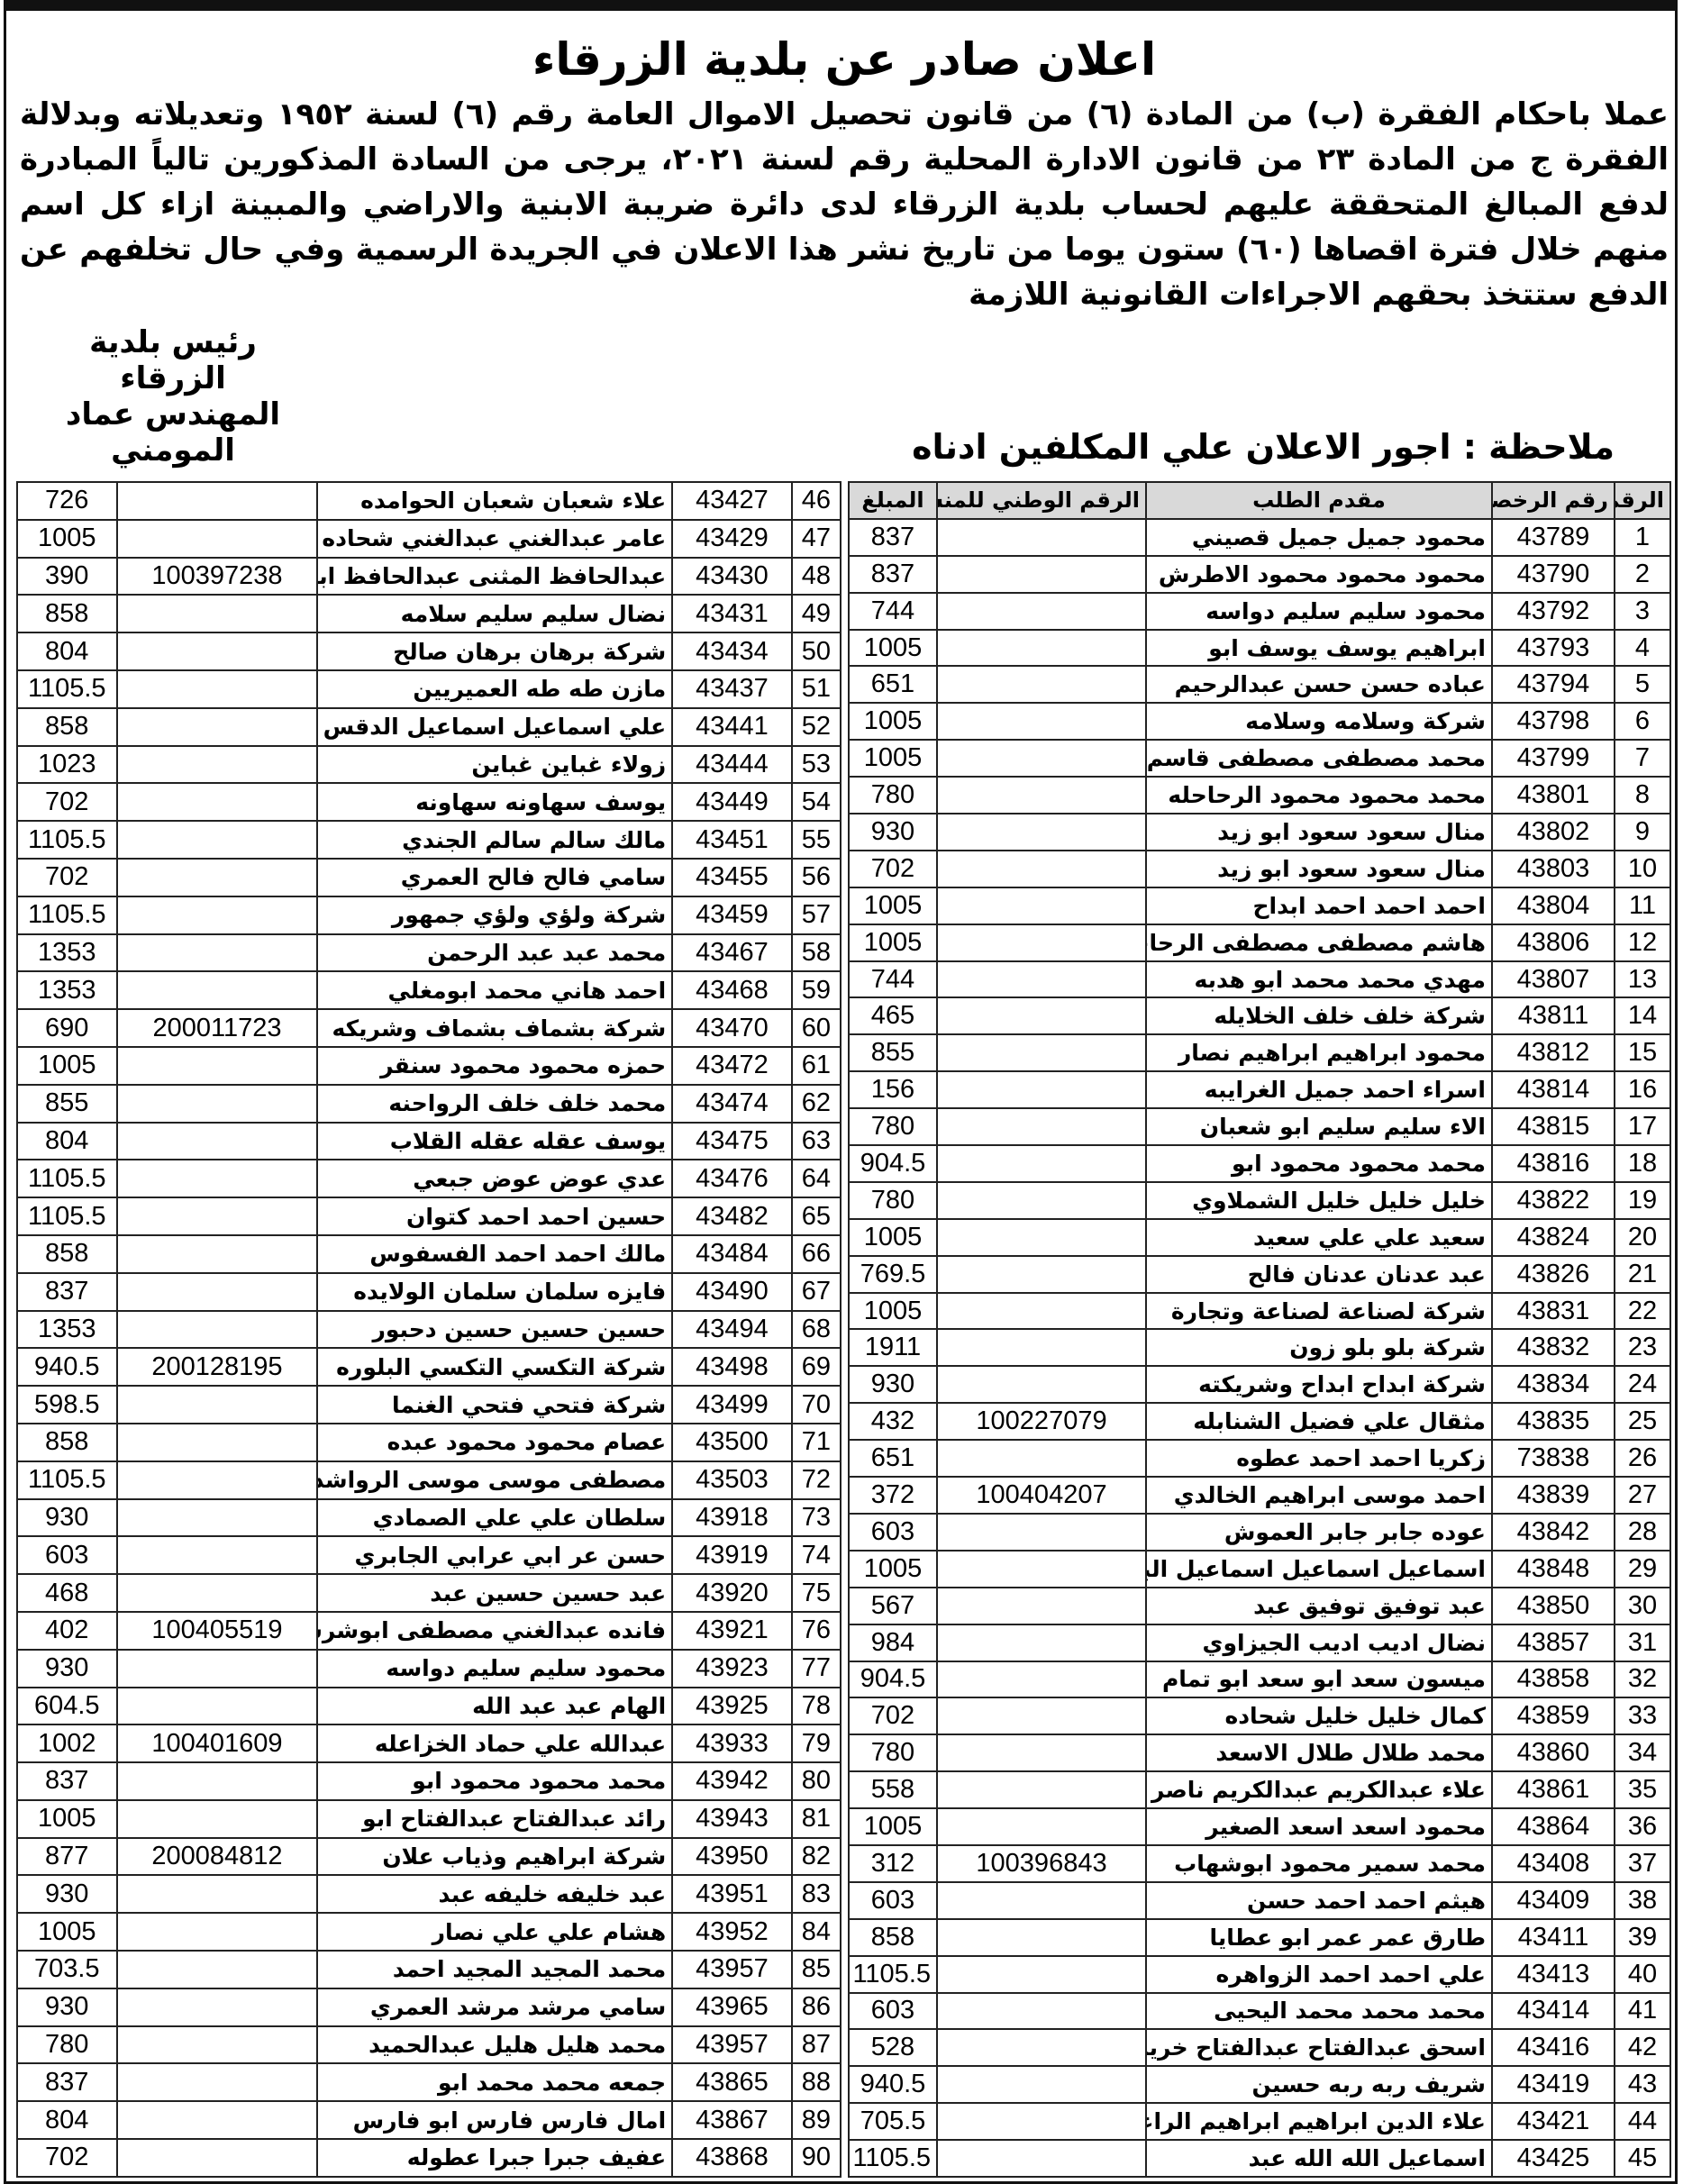 The image size is (1683, 2184). I want to click on table-row: 46 43427 علاء شعبان شعبان الحوامده 726, so click(429, 501).